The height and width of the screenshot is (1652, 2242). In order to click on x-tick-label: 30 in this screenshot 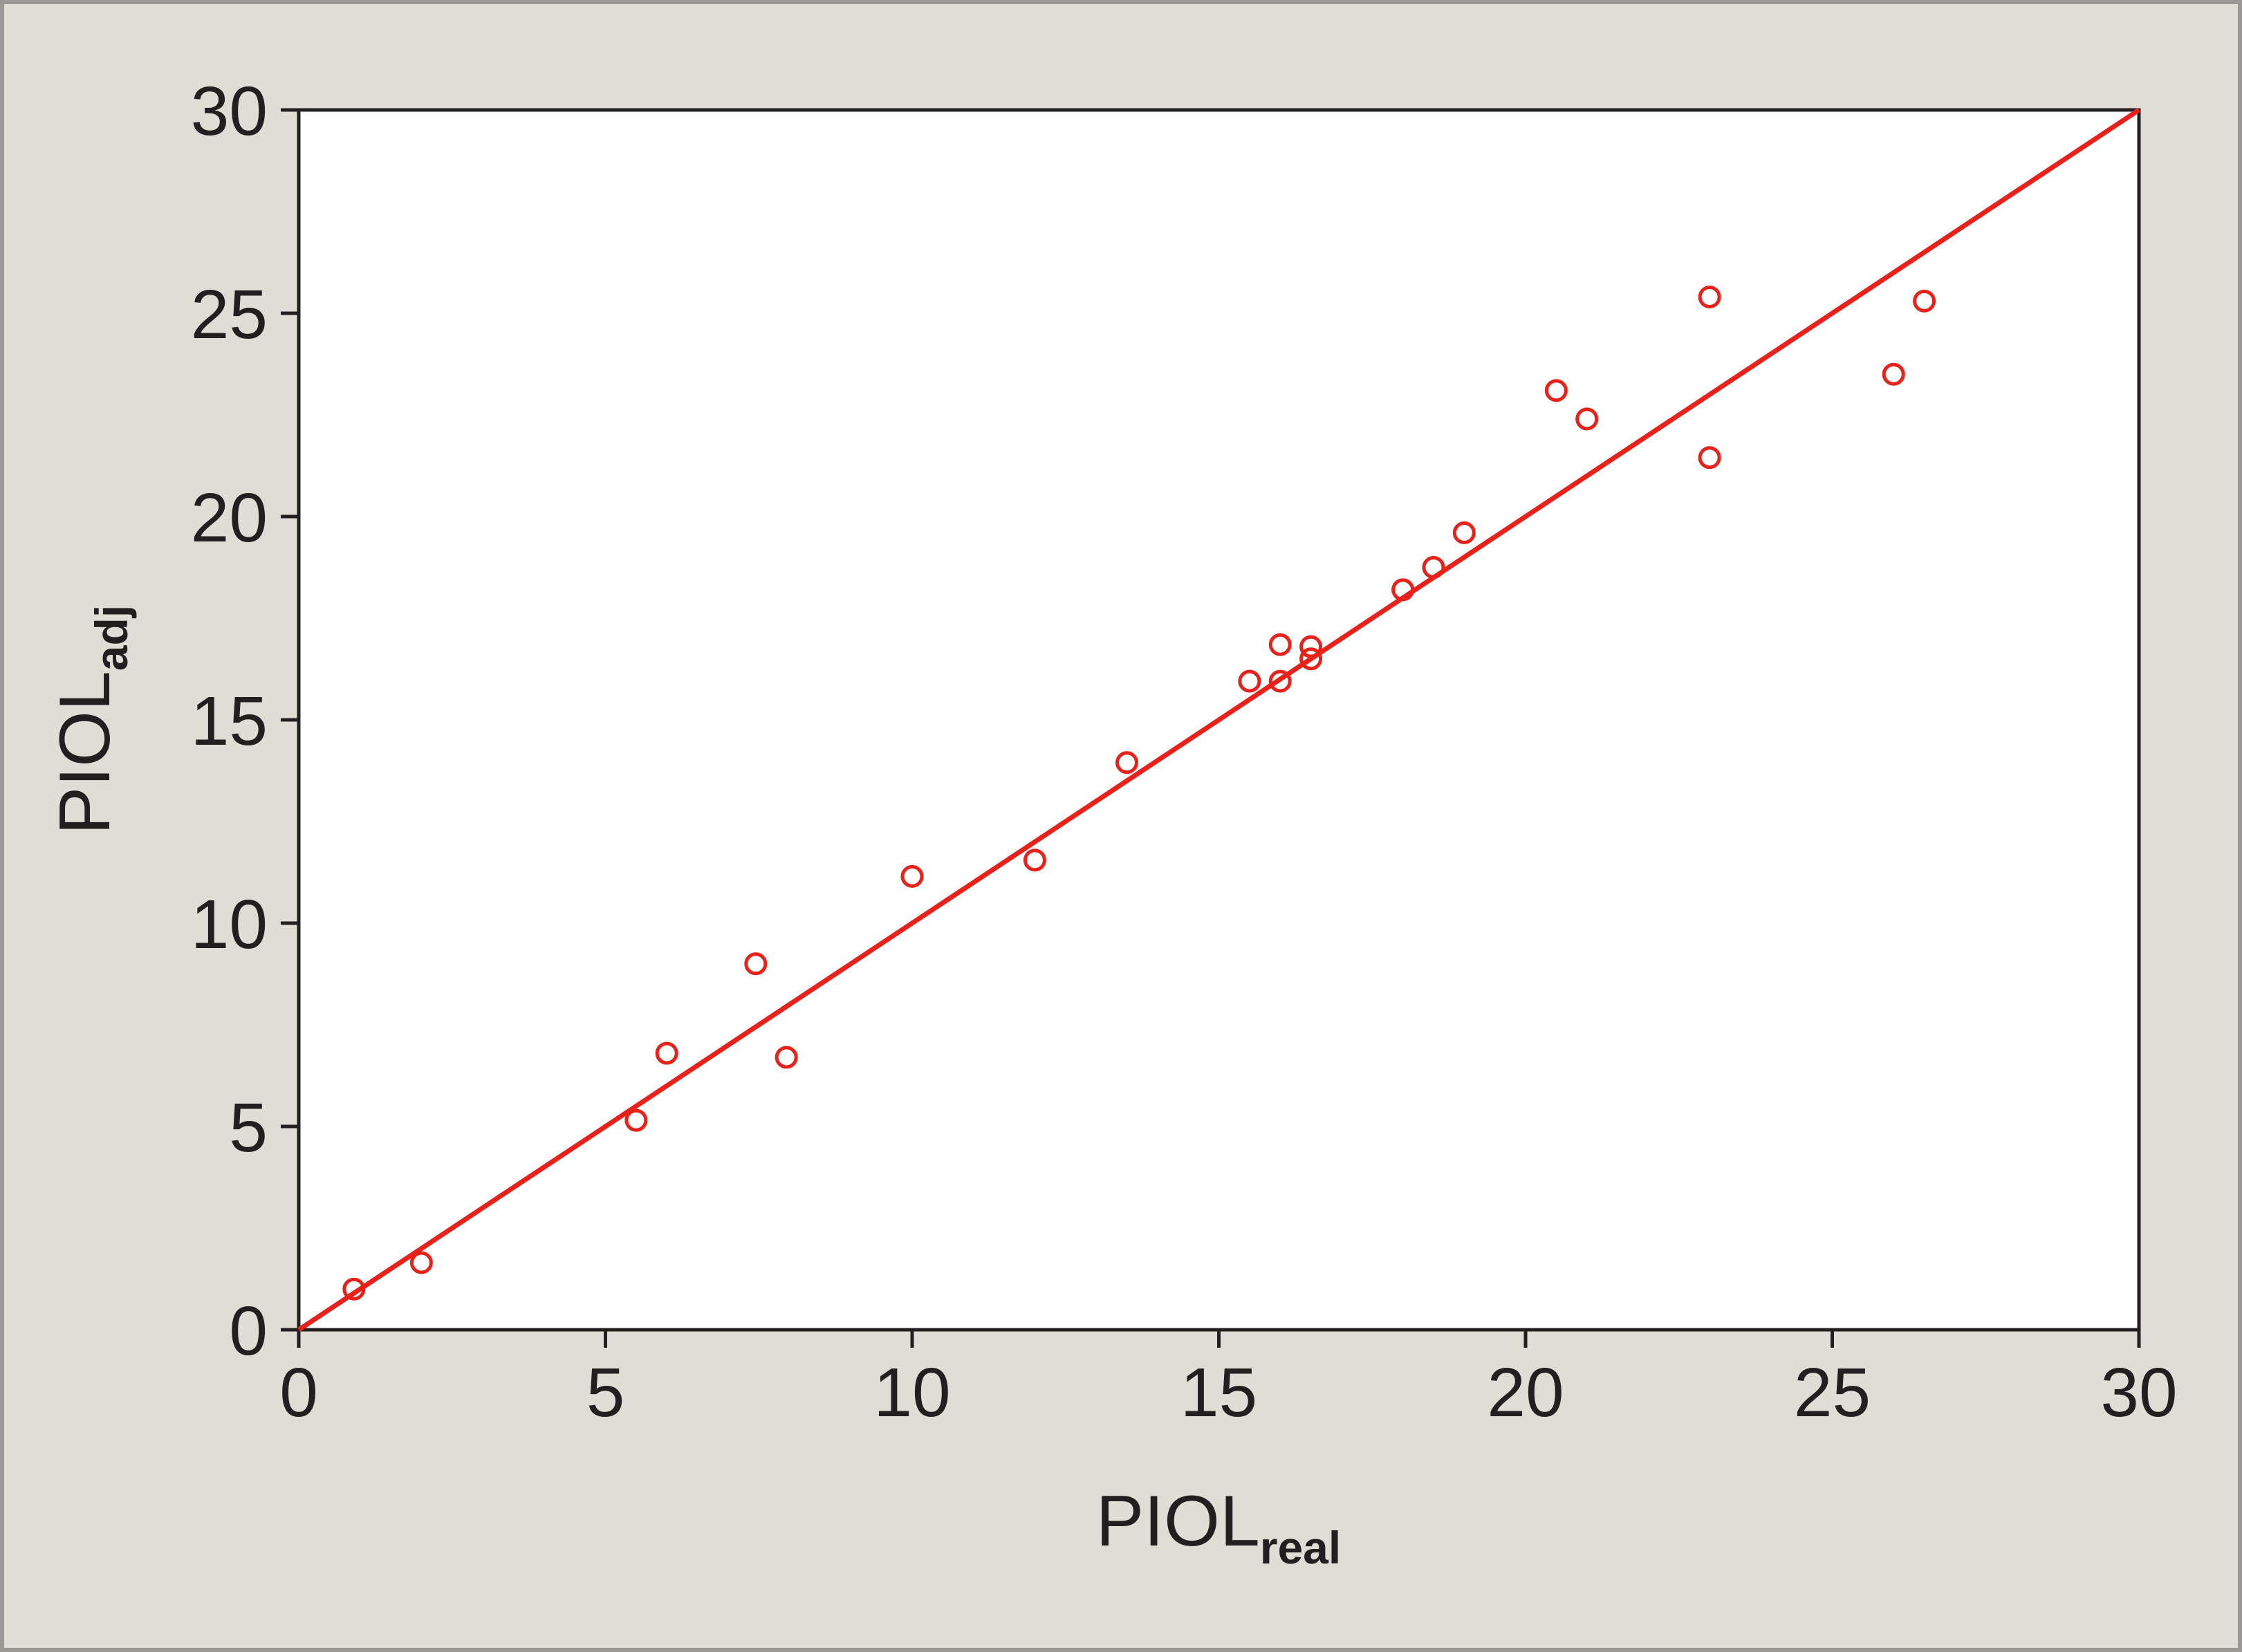, I will do `click(2138, 1392)`.